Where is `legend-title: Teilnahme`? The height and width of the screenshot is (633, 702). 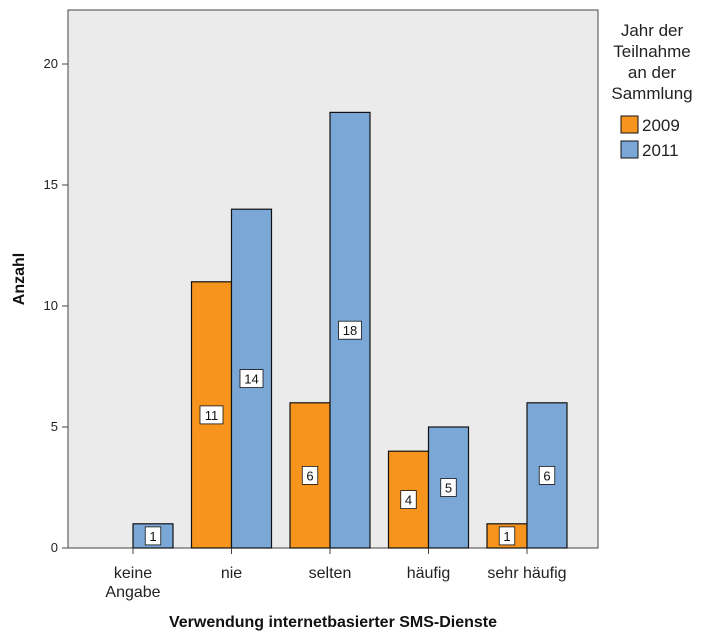 legend-title: Teilnahme is located at coordinates (652, 51).